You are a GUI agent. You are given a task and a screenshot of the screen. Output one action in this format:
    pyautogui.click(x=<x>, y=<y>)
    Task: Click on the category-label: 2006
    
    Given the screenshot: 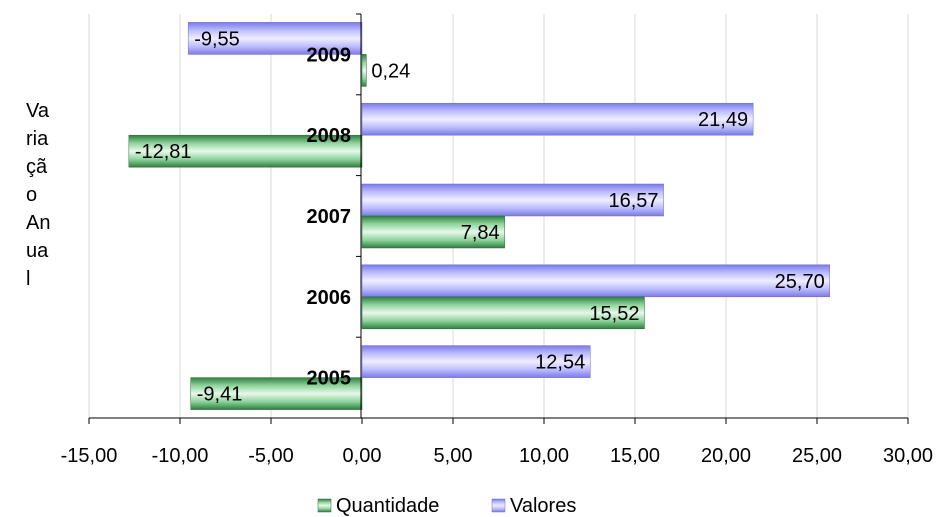 What is the action you would take?
    pyautogui.click(x=329, y=298)
    